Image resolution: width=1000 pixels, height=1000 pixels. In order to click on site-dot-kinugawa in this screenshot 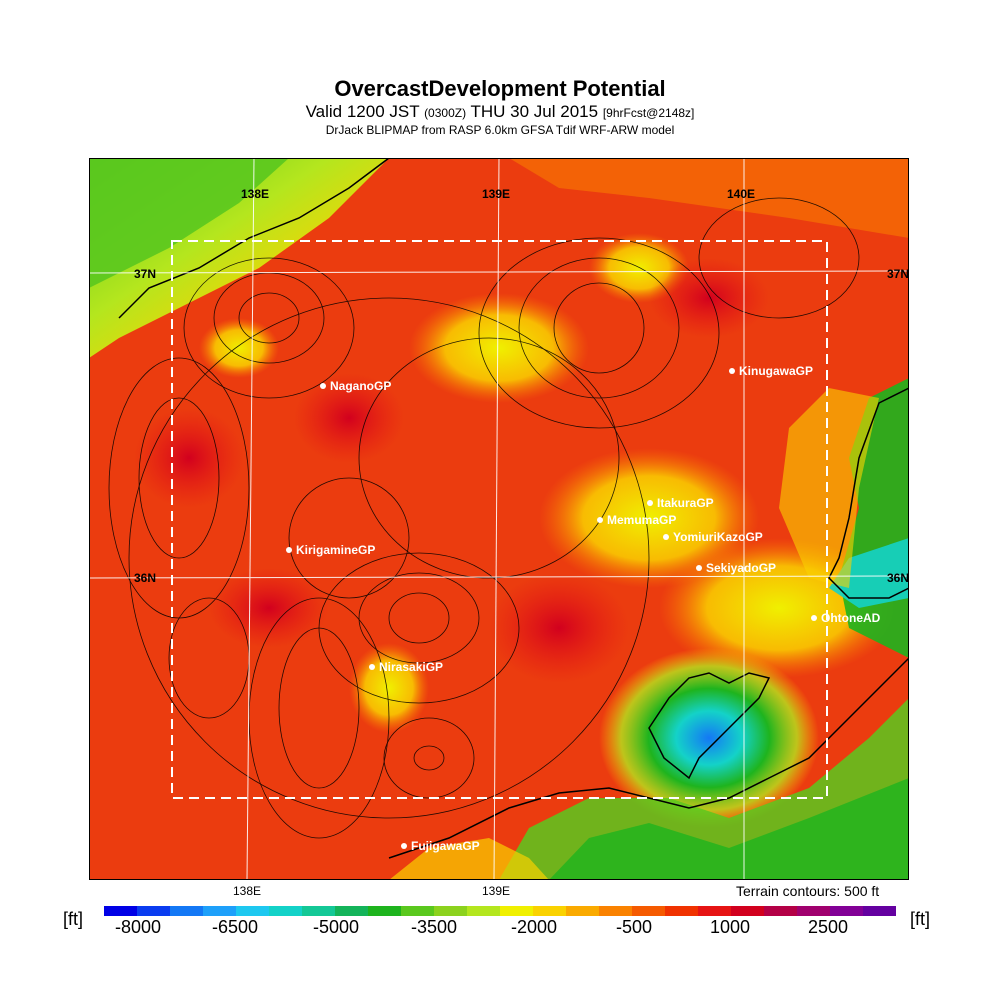, I will do `click(732, 371)`.